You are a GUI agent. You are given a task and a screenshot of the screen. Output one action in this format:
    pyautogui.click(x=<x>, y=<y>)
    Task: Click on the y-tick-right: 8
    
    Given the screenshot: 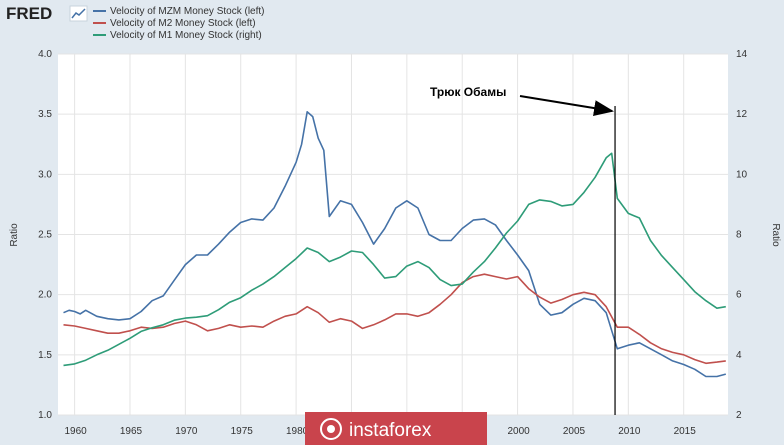 What is the action you would take?
    pyautogui.click(x=739, y=235)
    